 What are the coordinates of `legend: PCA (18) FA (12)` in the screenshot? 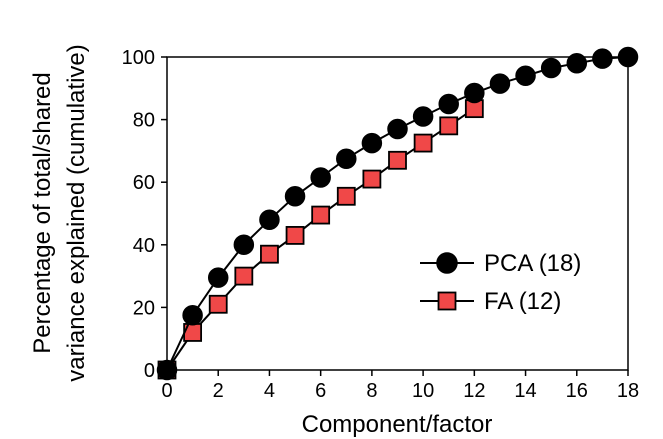 It's located at (500, 282).